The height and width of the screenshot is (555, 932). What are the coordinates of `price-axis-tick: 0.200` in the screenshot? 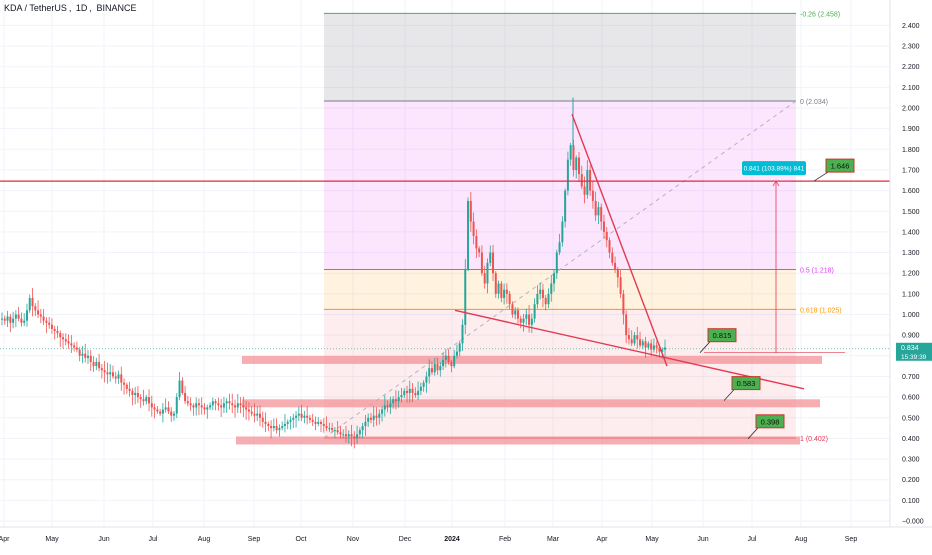 It's located at (911, 480).